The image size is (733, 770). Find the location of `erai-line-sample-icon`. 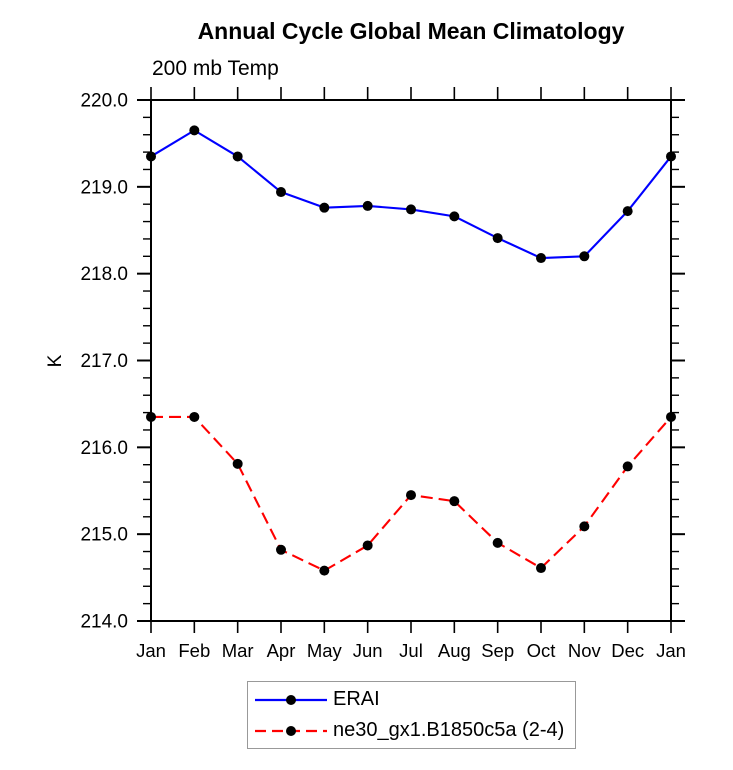

erai-line-sample-icon is located at coordinates (291, 699).